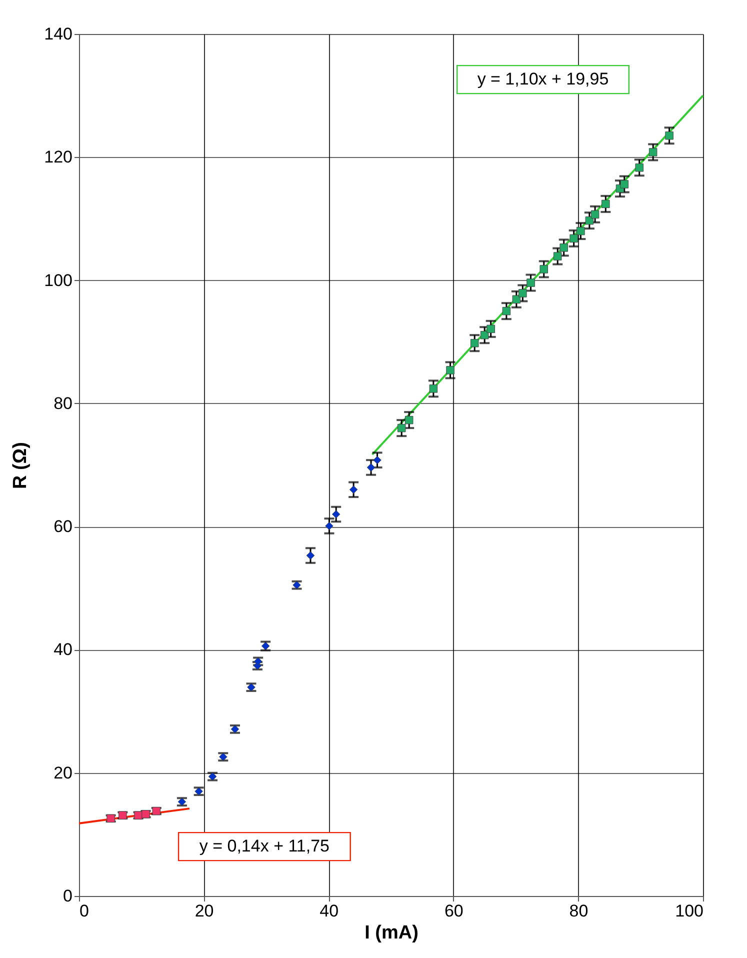 Image resolution: width=747 pixels, height=958 pixels. What do you see at coordinates (543, 79) in the screenshot?
I see `annotation: y = 1,10x + 19,95` at bounding box center [543, 79].